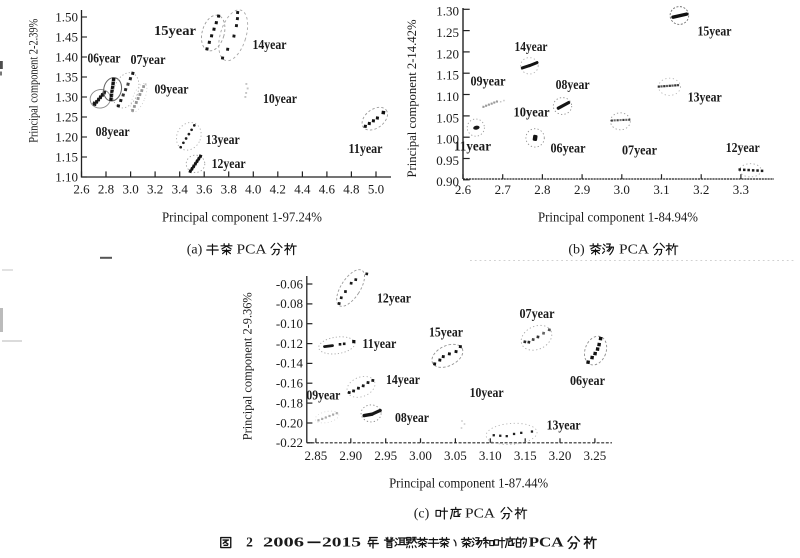 The height and width of the screenshot is (558, 800). Describe the element at coordinates (376, 188) in the screenshot. I see `svg-text: 5.0` at that location.